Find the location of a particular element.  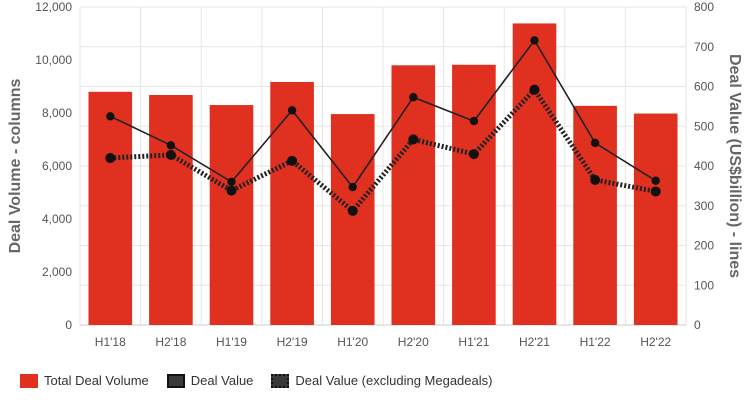

x-tick-label: H1'22 is located at coordinates (595, 342).